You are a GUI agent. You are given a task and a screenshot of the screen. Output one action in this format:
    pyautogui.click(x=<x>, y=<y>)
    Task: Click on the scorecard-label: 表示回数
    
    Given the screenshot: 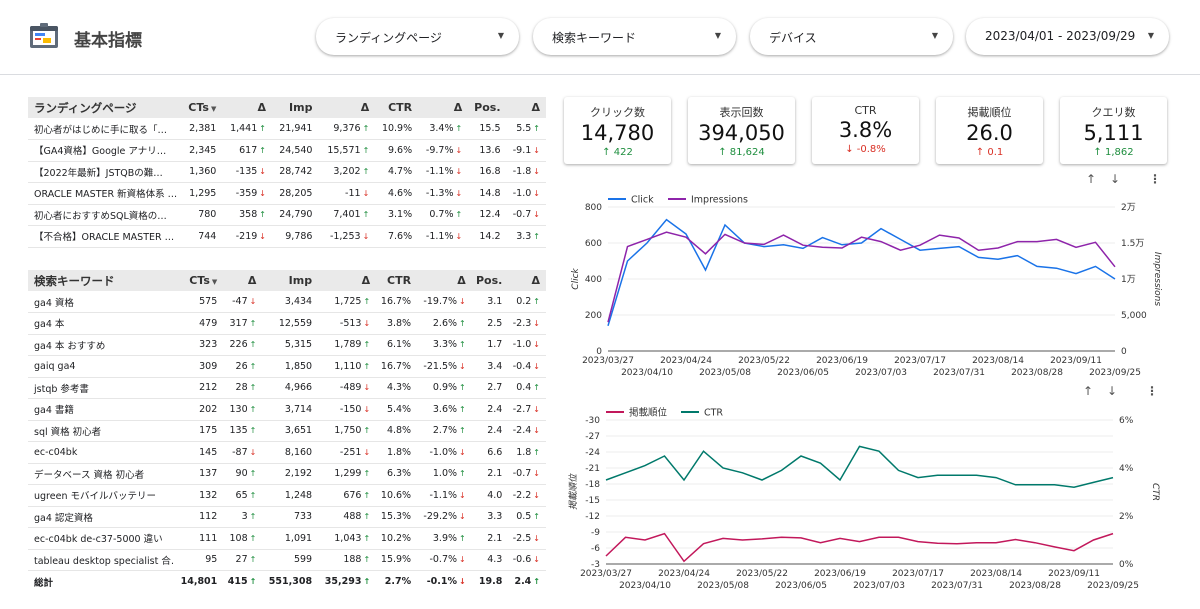 What is the action you would take?
    pyautogui.click(x=741, y=112)
    